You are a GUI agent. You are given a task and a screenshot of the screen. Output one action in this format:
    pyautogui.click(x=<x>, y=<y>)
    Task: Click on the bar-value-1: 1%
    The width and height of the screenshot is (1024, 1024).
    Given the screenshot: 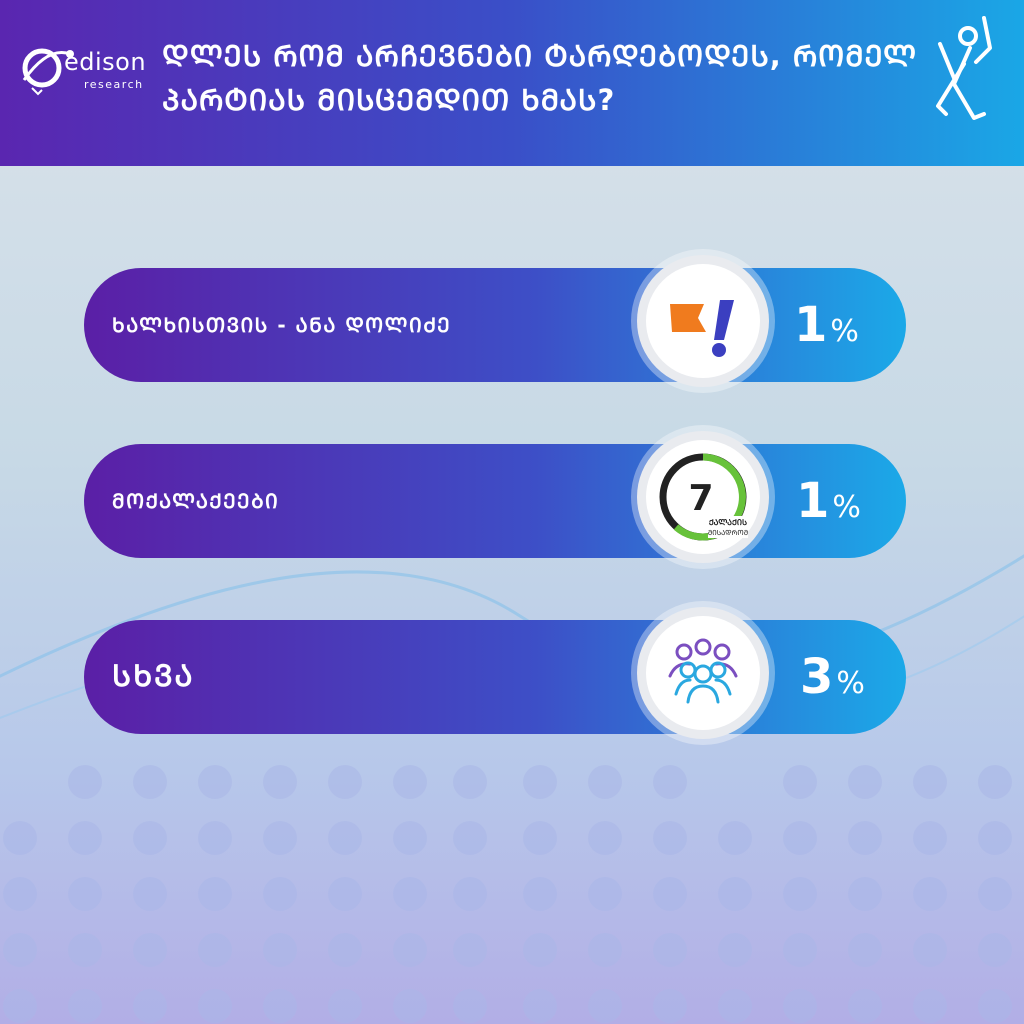 What is the action you would take?
    pyautogui.click(x=826, y=325)
    